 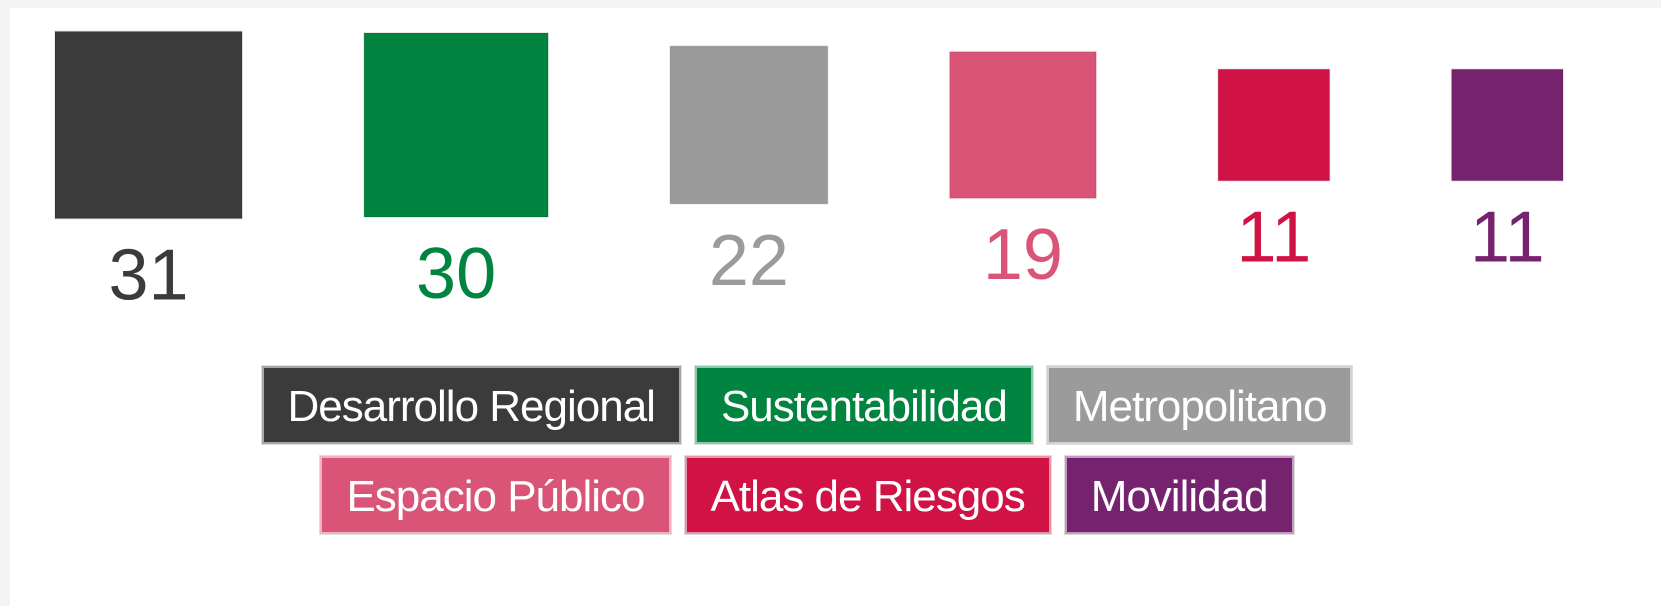 I want to click on legend-item: Sustentabilidad, so click(x=863, y=405).